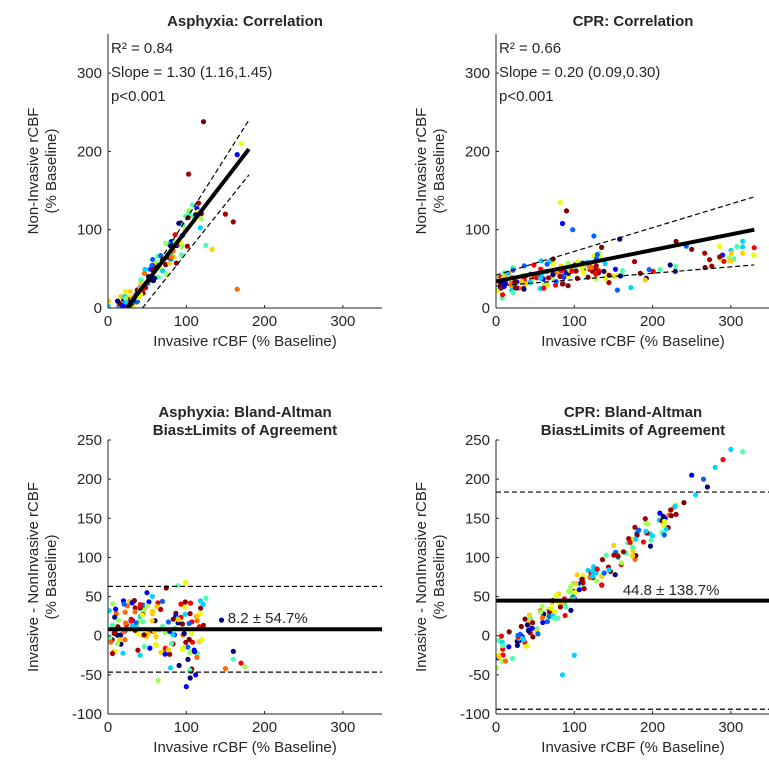  What do you see at coordinates (477, 73) in the screenshot?
I see `y-tick-label: 300` at bounding box center [477, 73].